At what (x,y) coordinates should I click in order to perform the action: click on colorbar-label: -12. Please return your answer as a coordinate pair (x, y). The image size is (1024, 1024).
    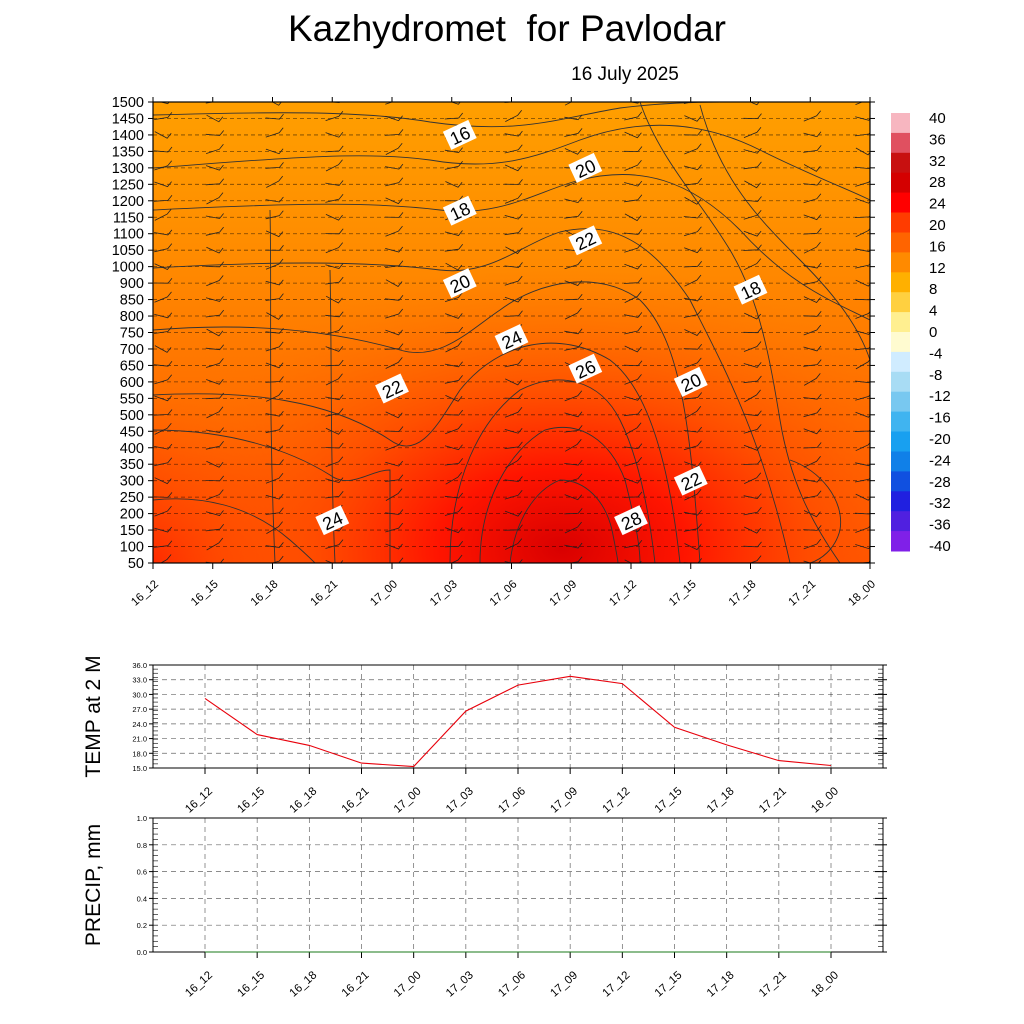
    Looking at the image, I should click on (940, 396).